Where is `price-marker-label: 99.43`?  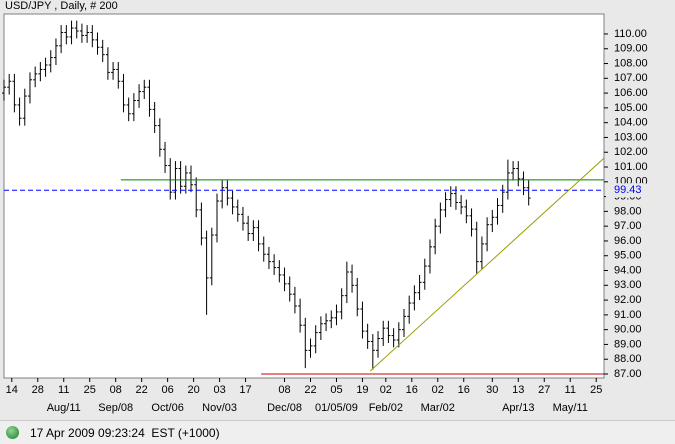 price-marker-label: 99.43 is located at coordinates (628, 190).